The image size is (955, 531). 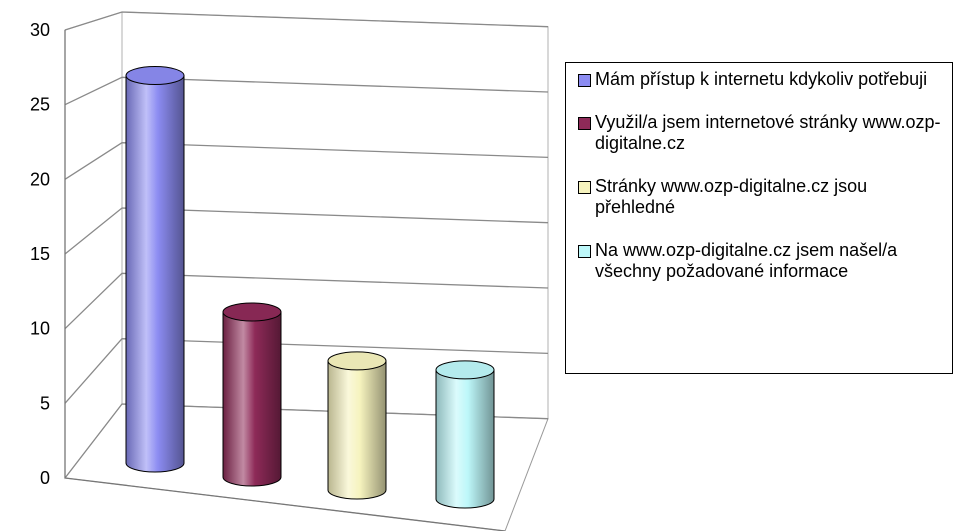 I want to click on y-tick-label: 30, so click(x=40, y=30).